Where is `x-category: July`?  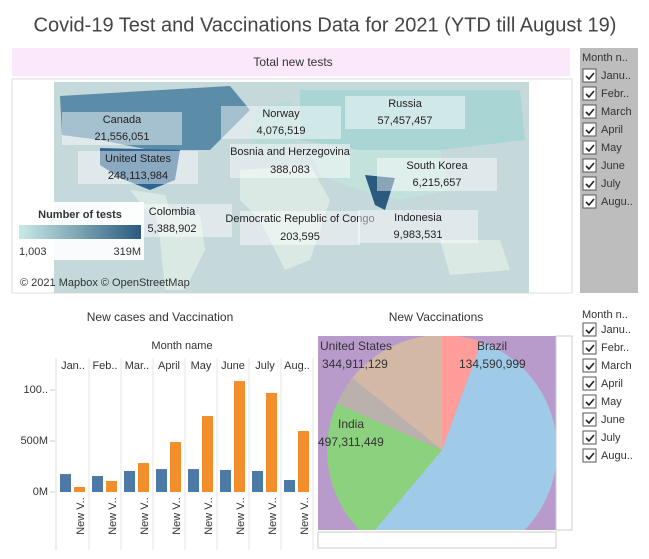 x-category: July is located at coordinates (265, 366).